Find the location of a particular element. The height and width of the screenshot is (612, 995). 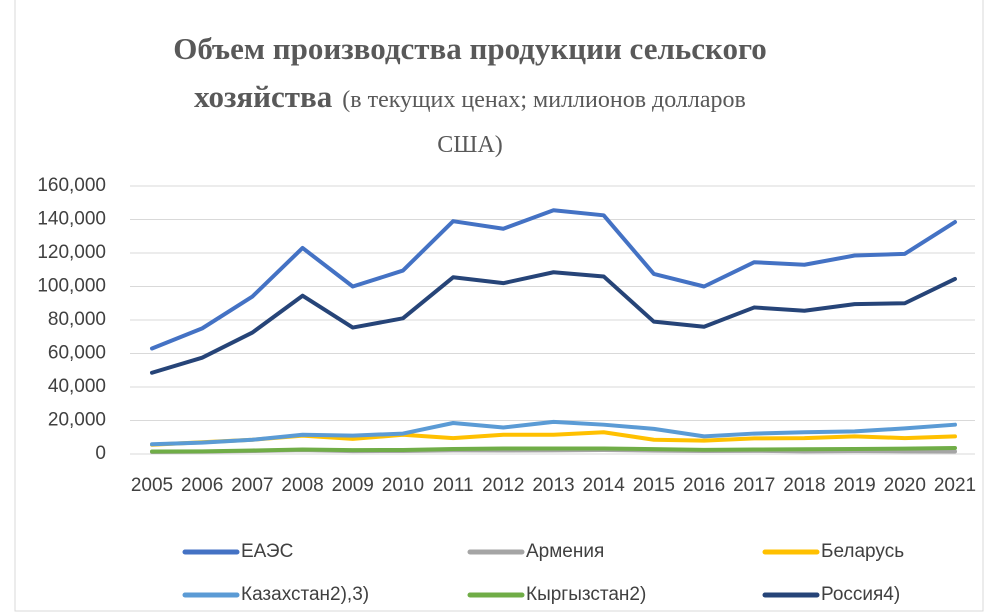

y-tick-label: 80,000 is located at coordinates (77, 319).